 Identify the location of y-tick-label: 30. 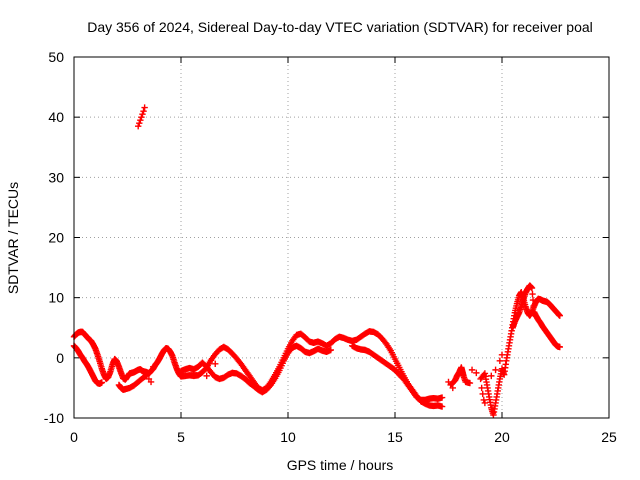
(56, 177).